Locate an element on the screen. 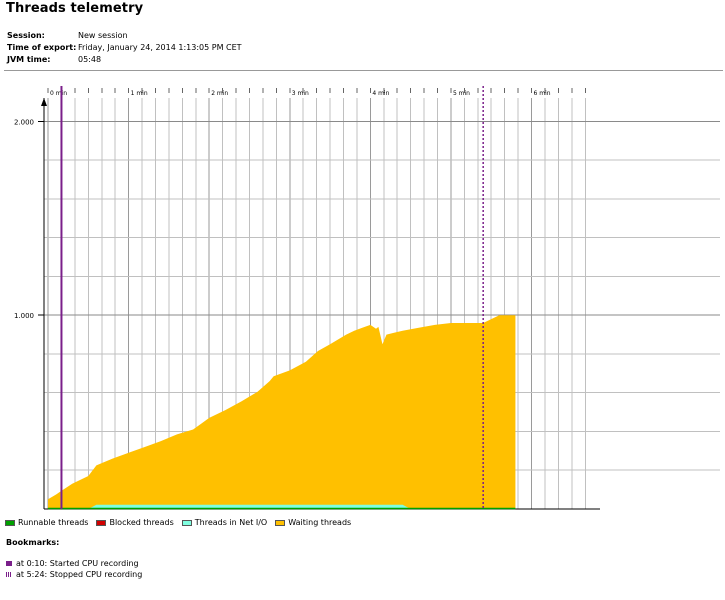 Image resolution: width=725 pixels, height=600 pixels. legend-item-netio: Threads in Net I/O is located at coordinates (224, 522).